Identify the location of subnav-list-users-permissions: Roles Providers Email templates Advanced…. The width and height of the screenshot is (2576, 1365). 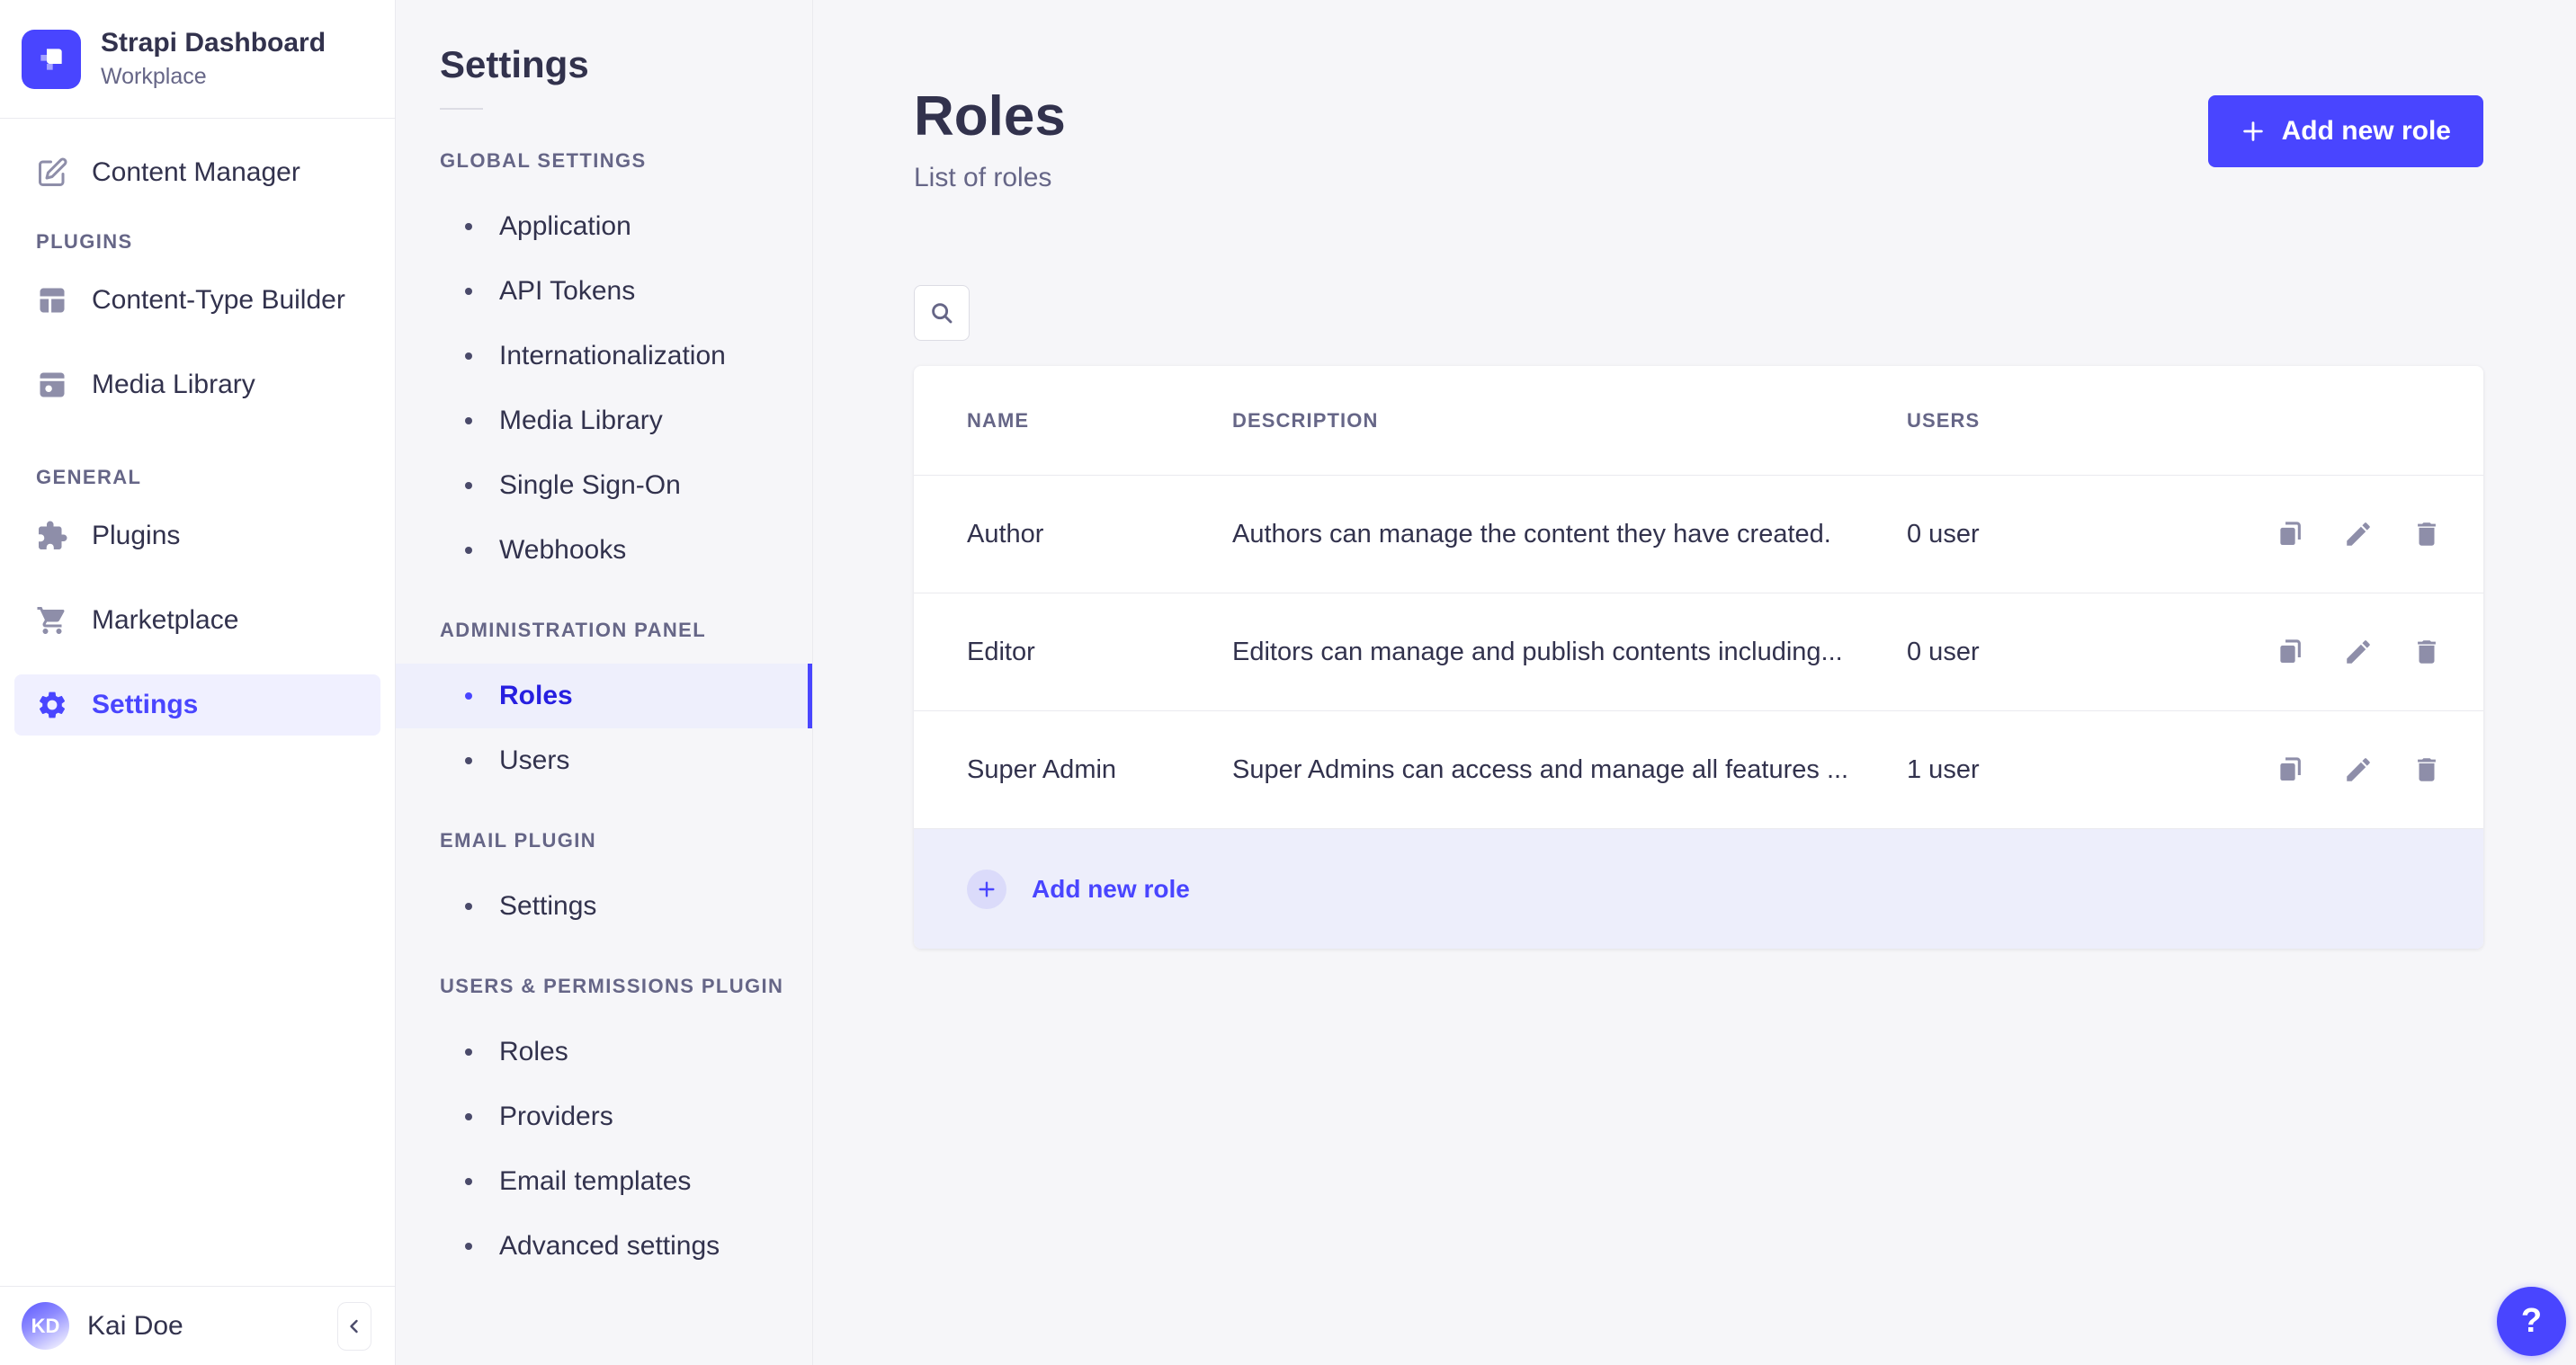
(604, 1149).